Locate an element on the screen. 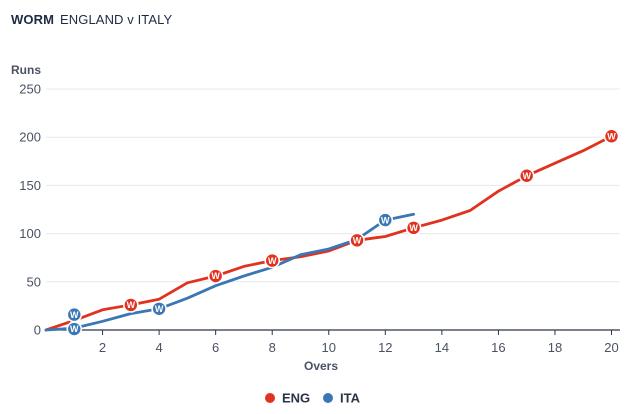  x-tick-label-6: 6 is located at coordinates (215, 347).